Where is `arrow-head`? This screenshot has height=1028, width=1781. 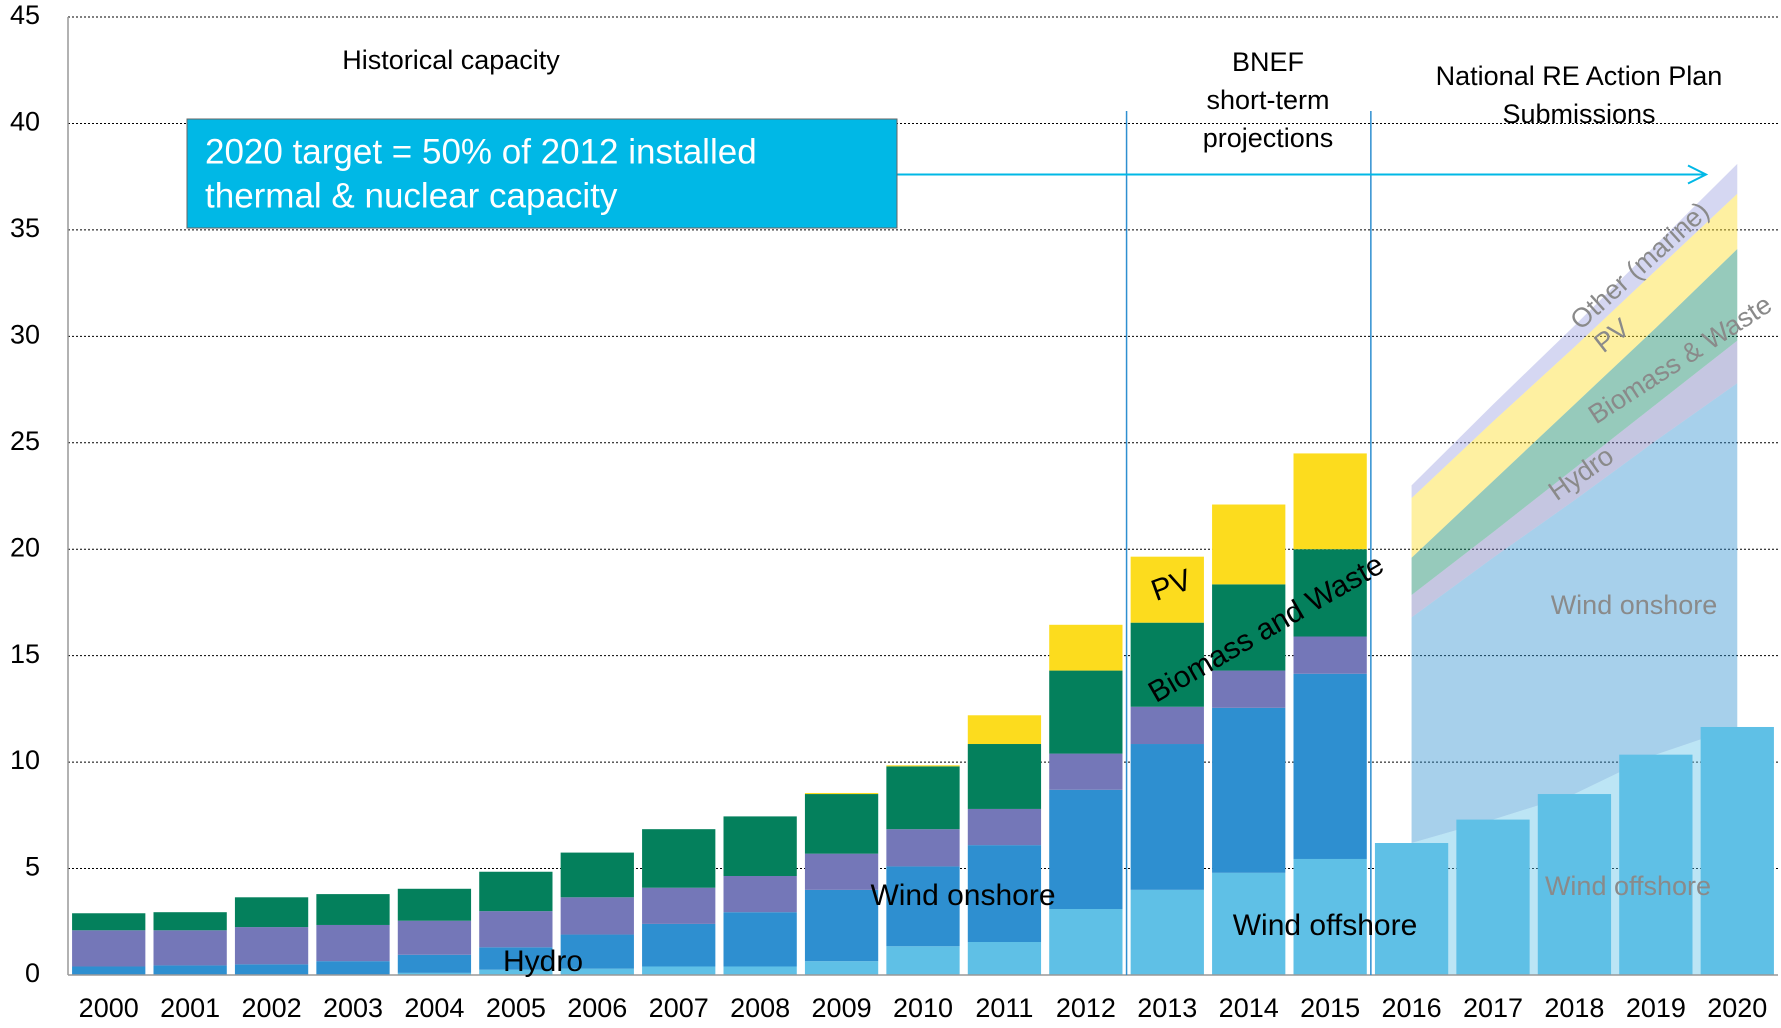
arrow-head is located at coordinates (1698, 174).